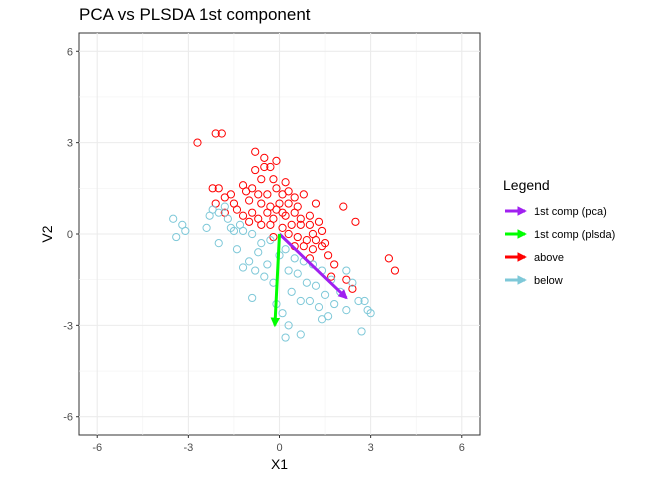  I want to click on y-axis-title: V2, so click(47, 233).